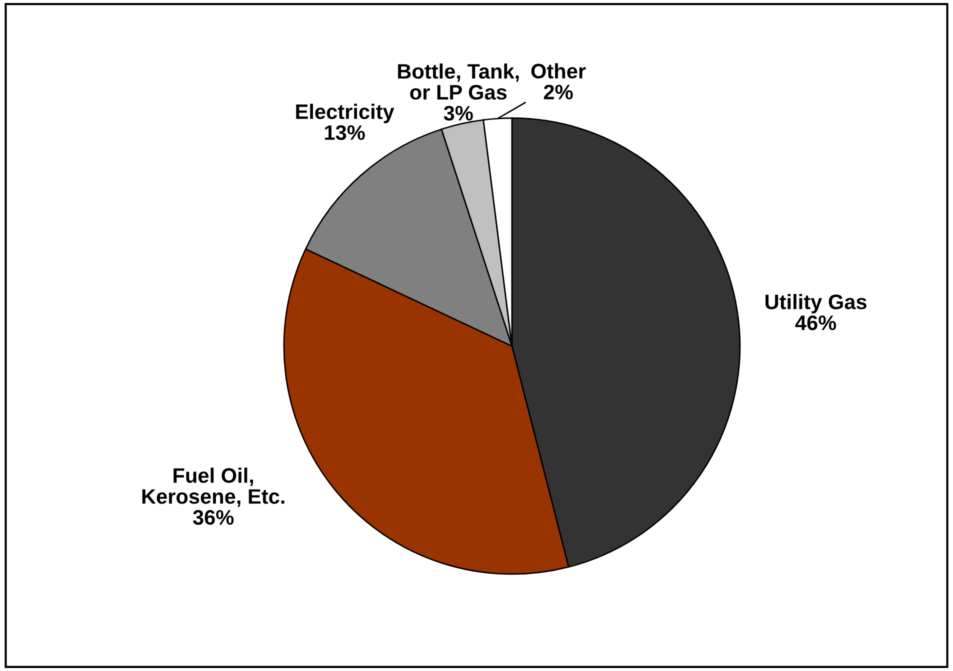 This screenshot has width=953, height=671. Describe the element at coordinates (345, 114) in the screenshot. I see `slice-label: Electricity` at that location.